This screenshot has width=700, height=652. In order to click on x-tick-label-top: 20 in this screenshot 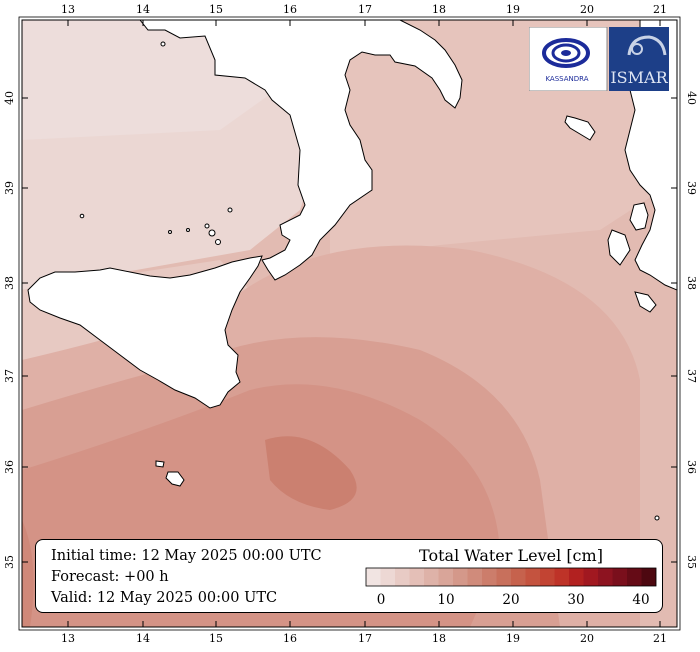, I will do `click(587, 9)`.